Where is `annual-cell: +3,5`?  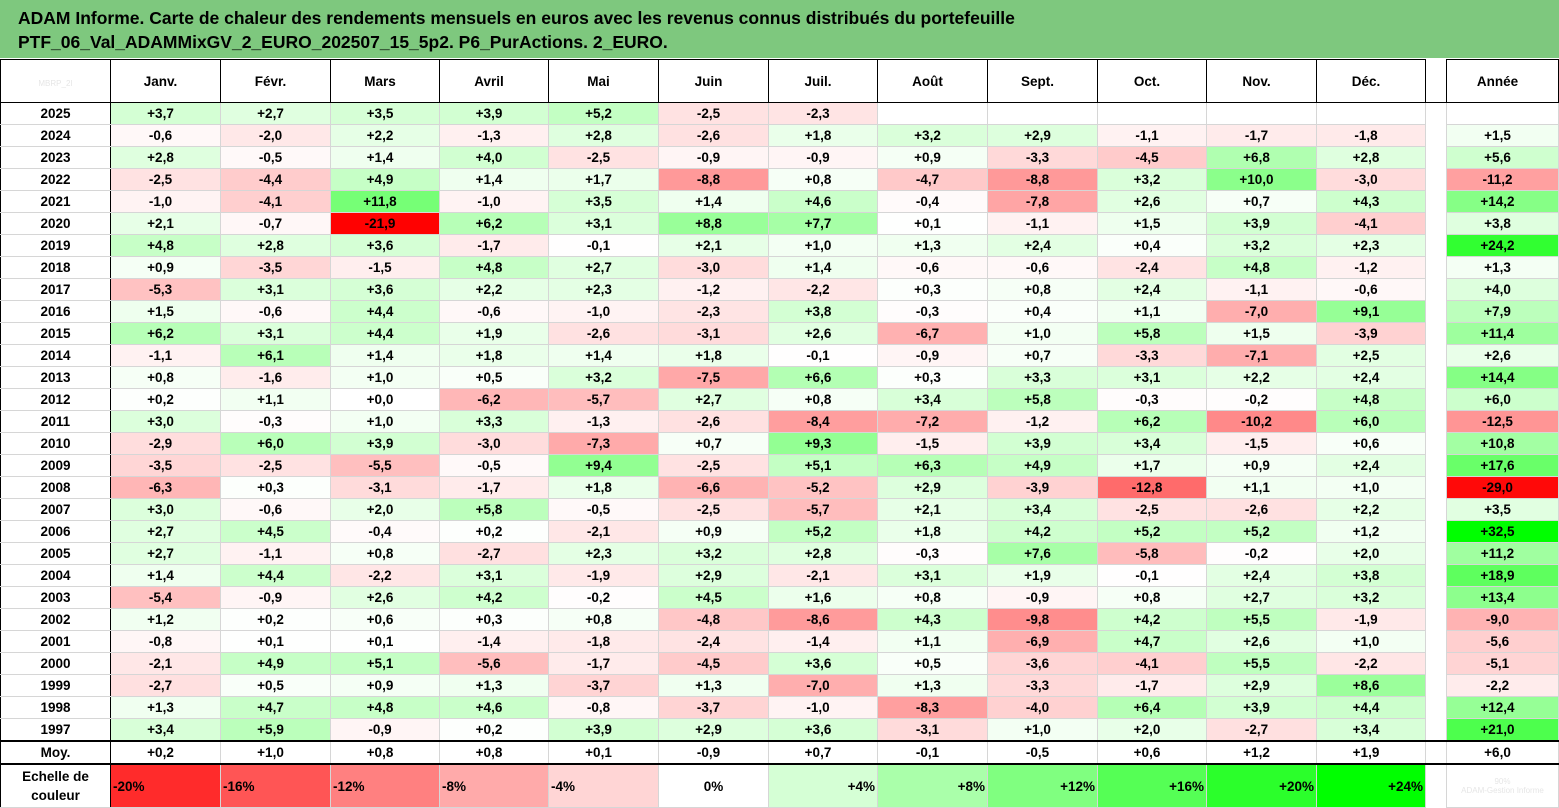
annual-cell: +3,5 is located at coordinates (1502, 509).